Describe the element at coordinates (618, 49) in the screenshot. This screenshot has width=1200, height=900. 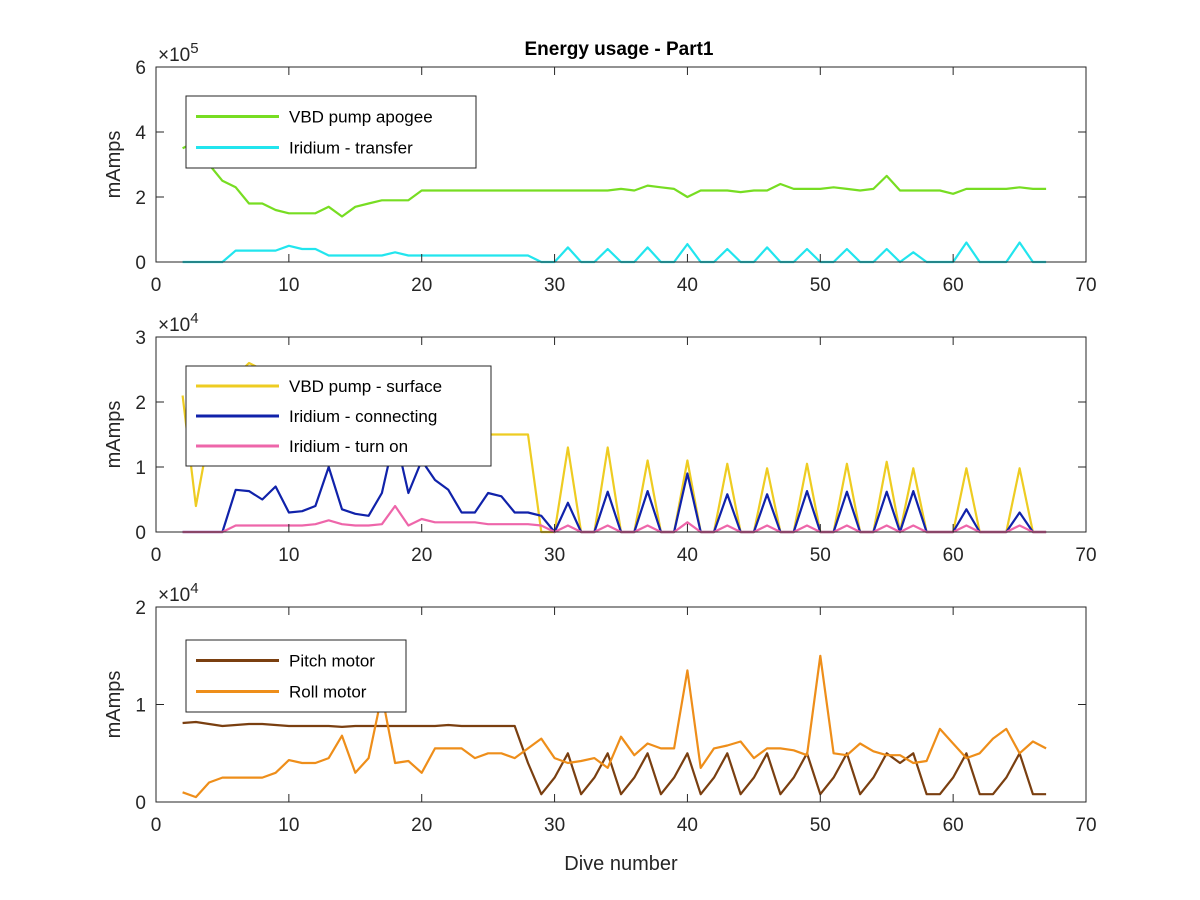
I see `chart-title: Energy usage - Part1` at that location.